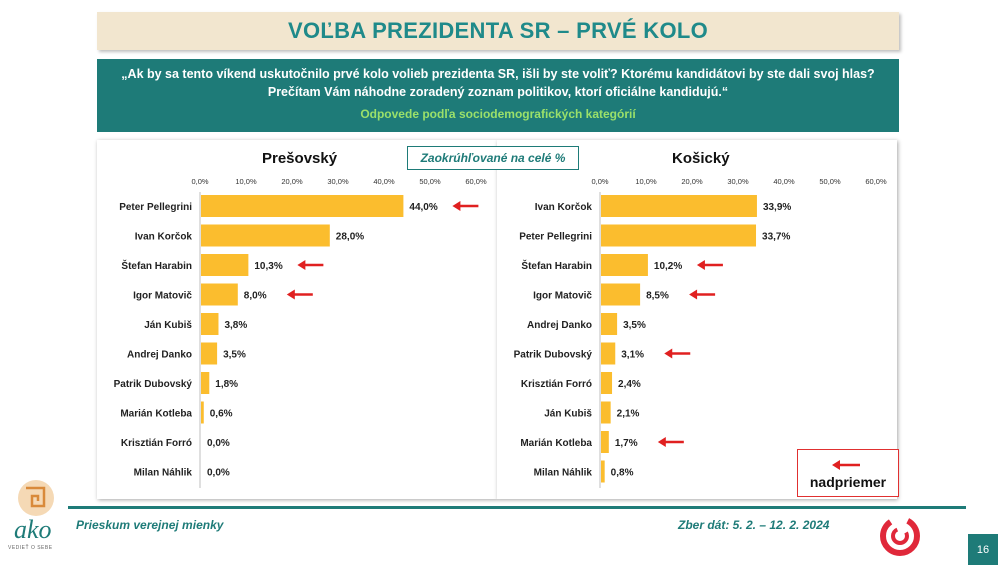 This screenshot has height=565, width=1000. Describe the element at coordinates (300, 158) in the screenshot. I see `chart-title-presovsky: Prešovský` at that location.